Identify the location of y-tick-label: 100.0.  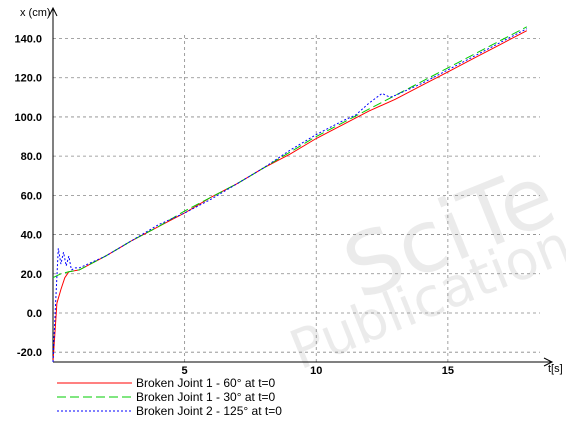
(28, 118).